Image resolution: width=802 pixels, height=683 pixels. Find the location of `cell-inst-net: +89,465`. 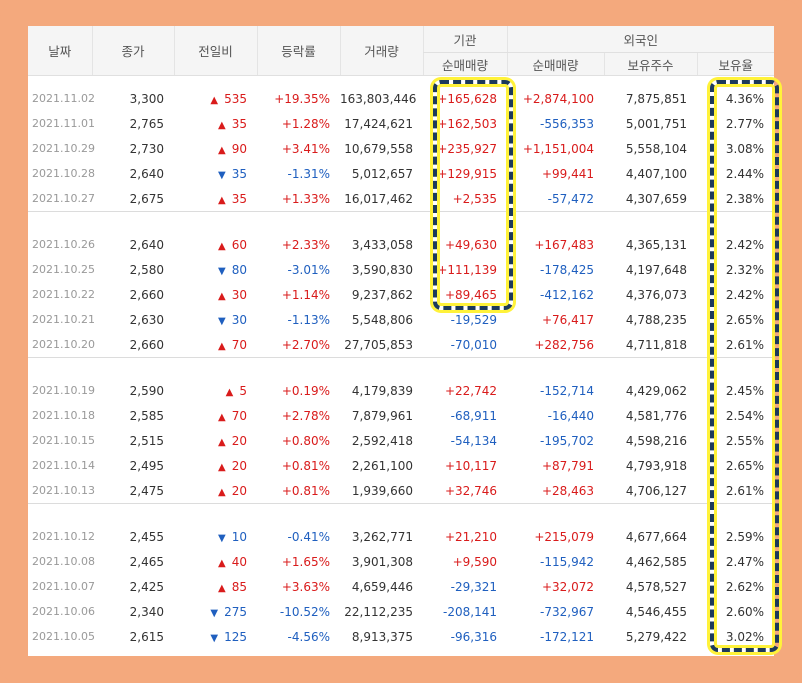

cell-inst-net: +89,465 is located at coordinates (470, 294).